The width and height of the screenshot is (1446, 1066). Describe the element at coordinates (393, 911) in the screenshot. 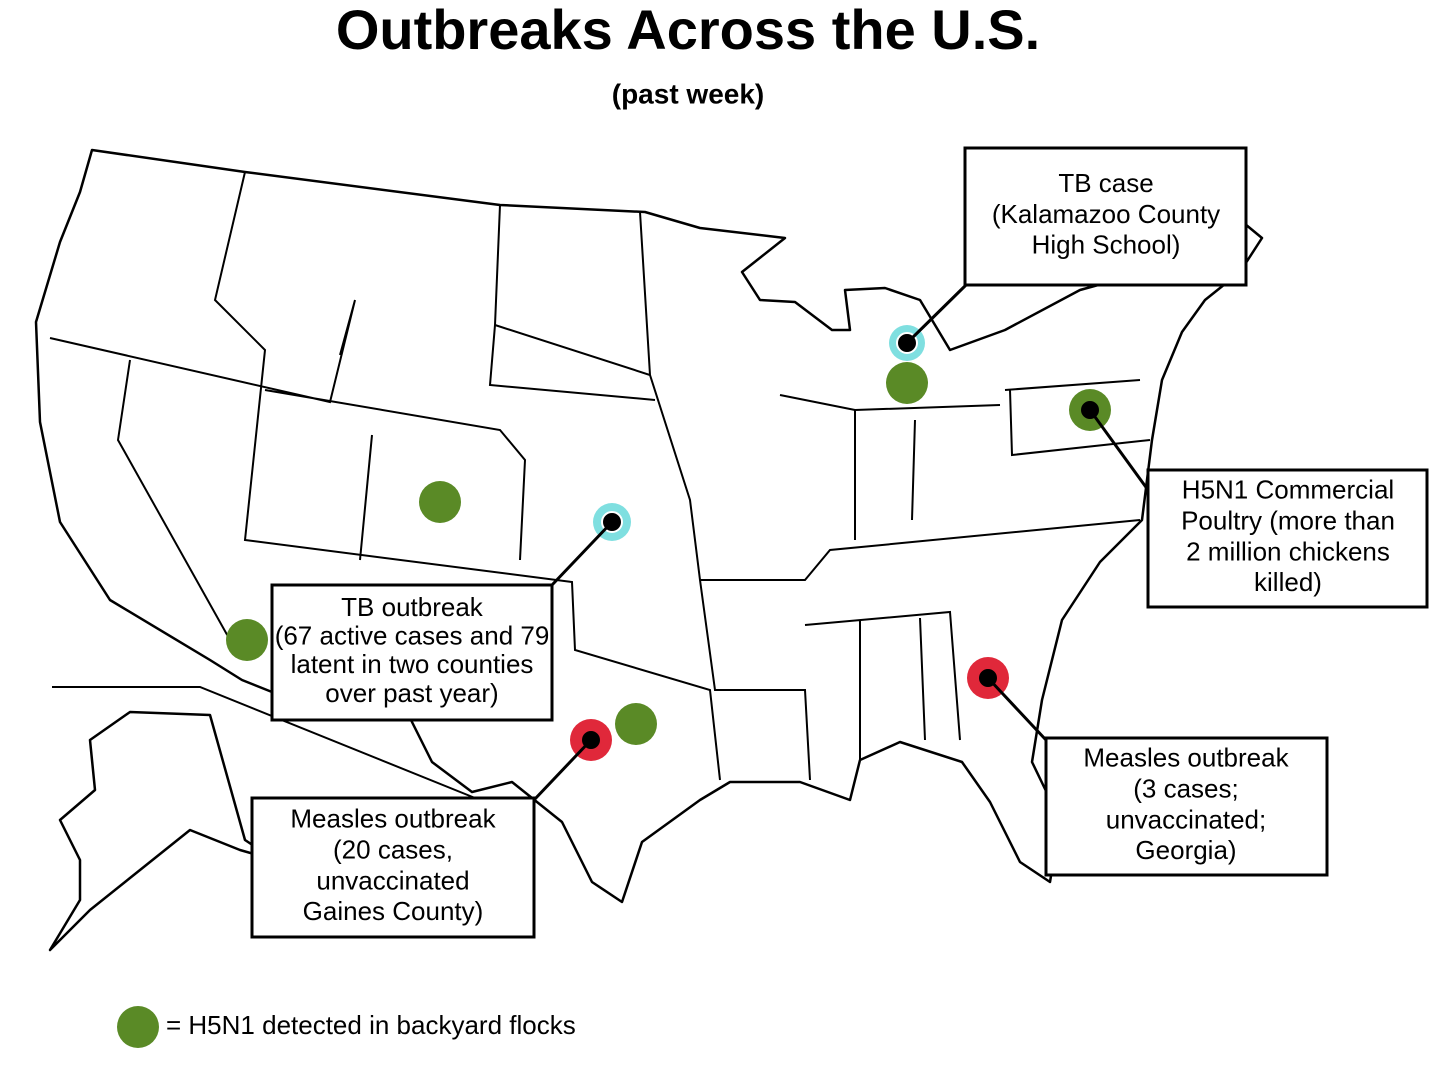

I see `callout-text: Gaines County)` at that location.